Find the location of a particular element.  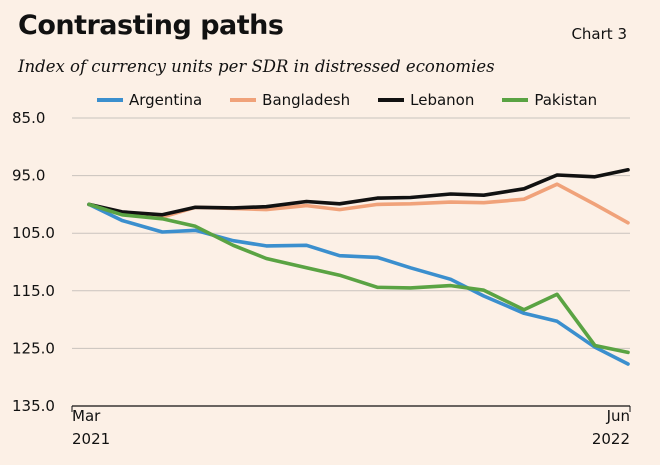

legend-label-bangladesh: Bangladesh is located at coordinates (306, 100).